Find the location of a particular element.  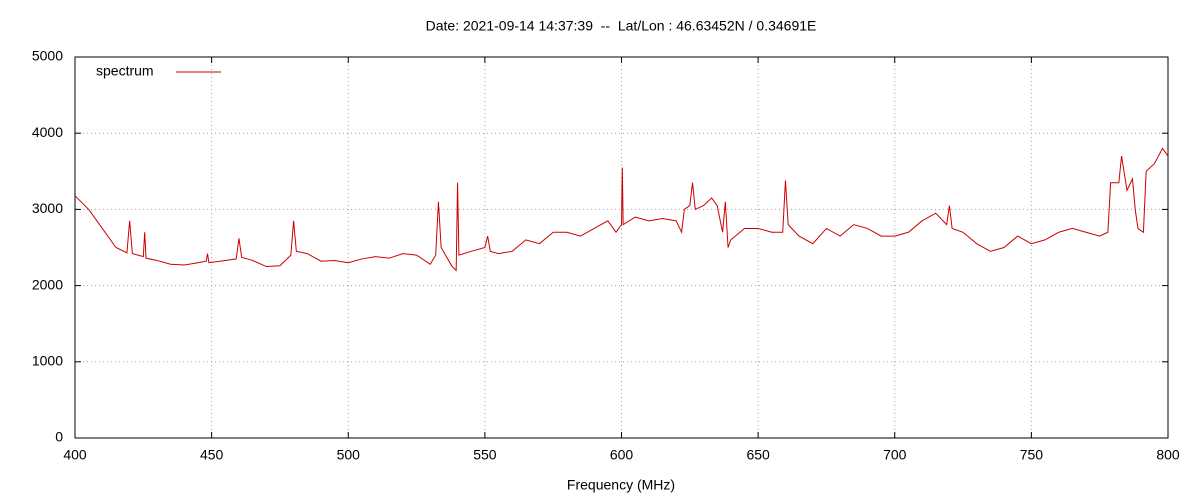

x-tick-label: 700 is located at coordinates (895, 455).